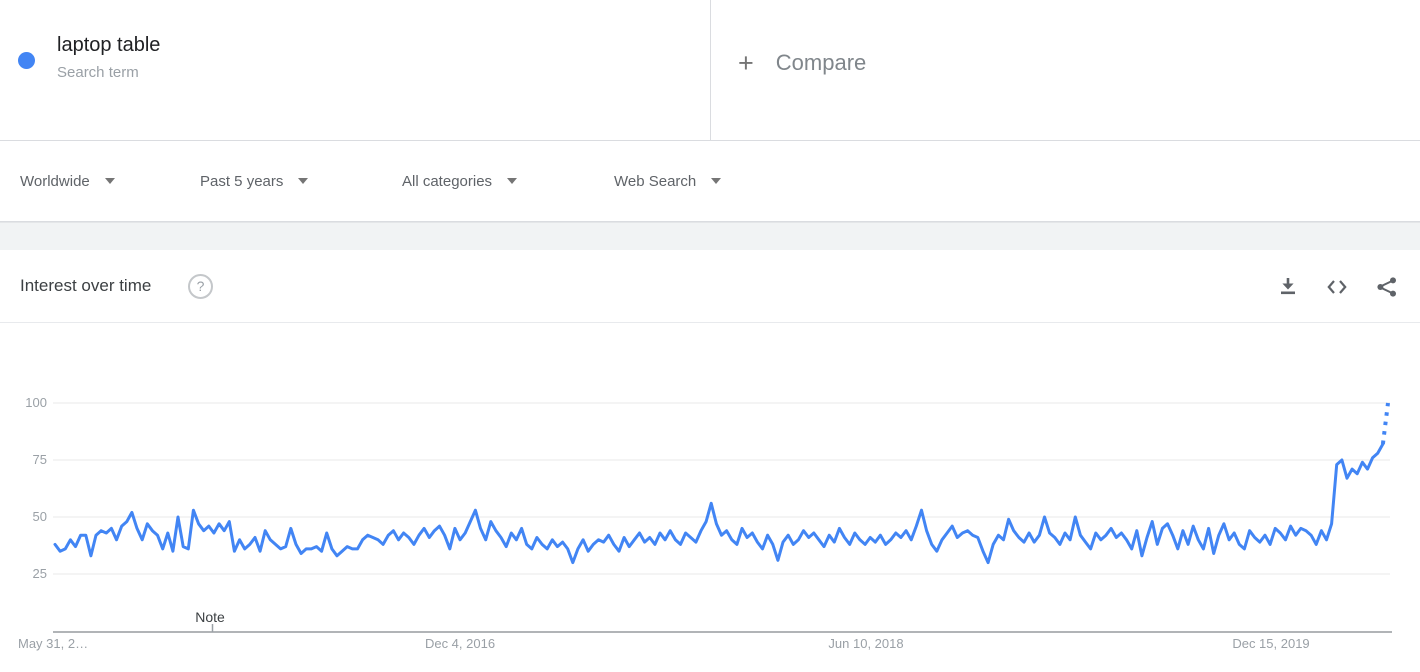 The width and height of the screenshot is (1420, 672). What do you see at coordinates (200, 286) in the screenshot?
I see `help-icon: ?` at bounding box center [200, 286].